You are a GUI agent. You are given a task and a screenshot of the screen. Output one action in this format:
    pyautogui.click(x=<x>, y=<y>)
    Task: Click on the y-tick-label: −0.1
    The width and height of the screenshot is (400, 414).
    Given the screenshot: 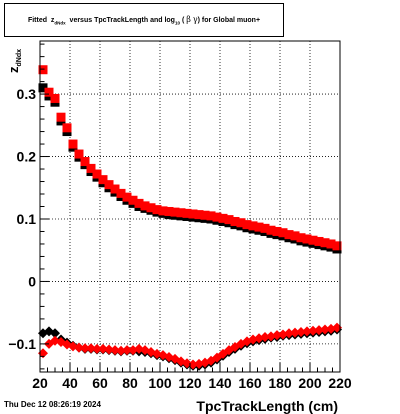 What is the action you would take?
    pyautogui.click(x=22, y=344)
    